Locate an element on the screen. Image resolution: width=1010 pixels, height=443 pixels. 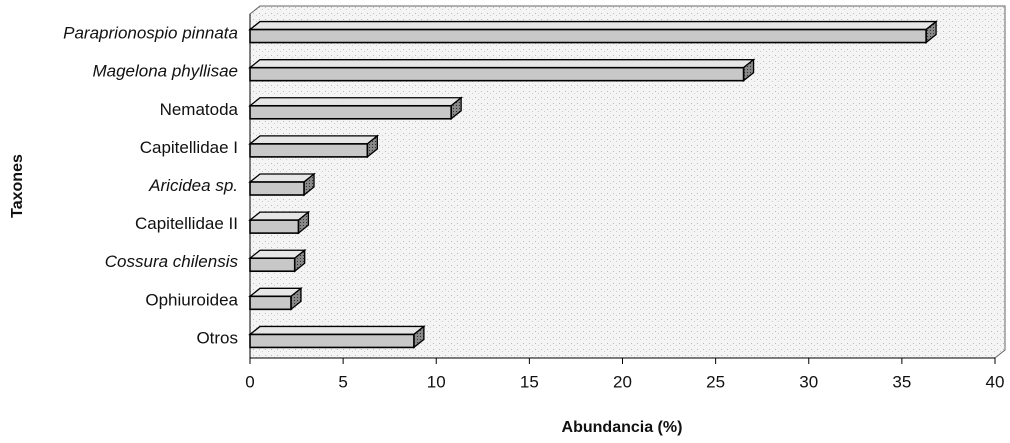
x-axis-title: Abundancia (%) is located at coordinates (622, 427).